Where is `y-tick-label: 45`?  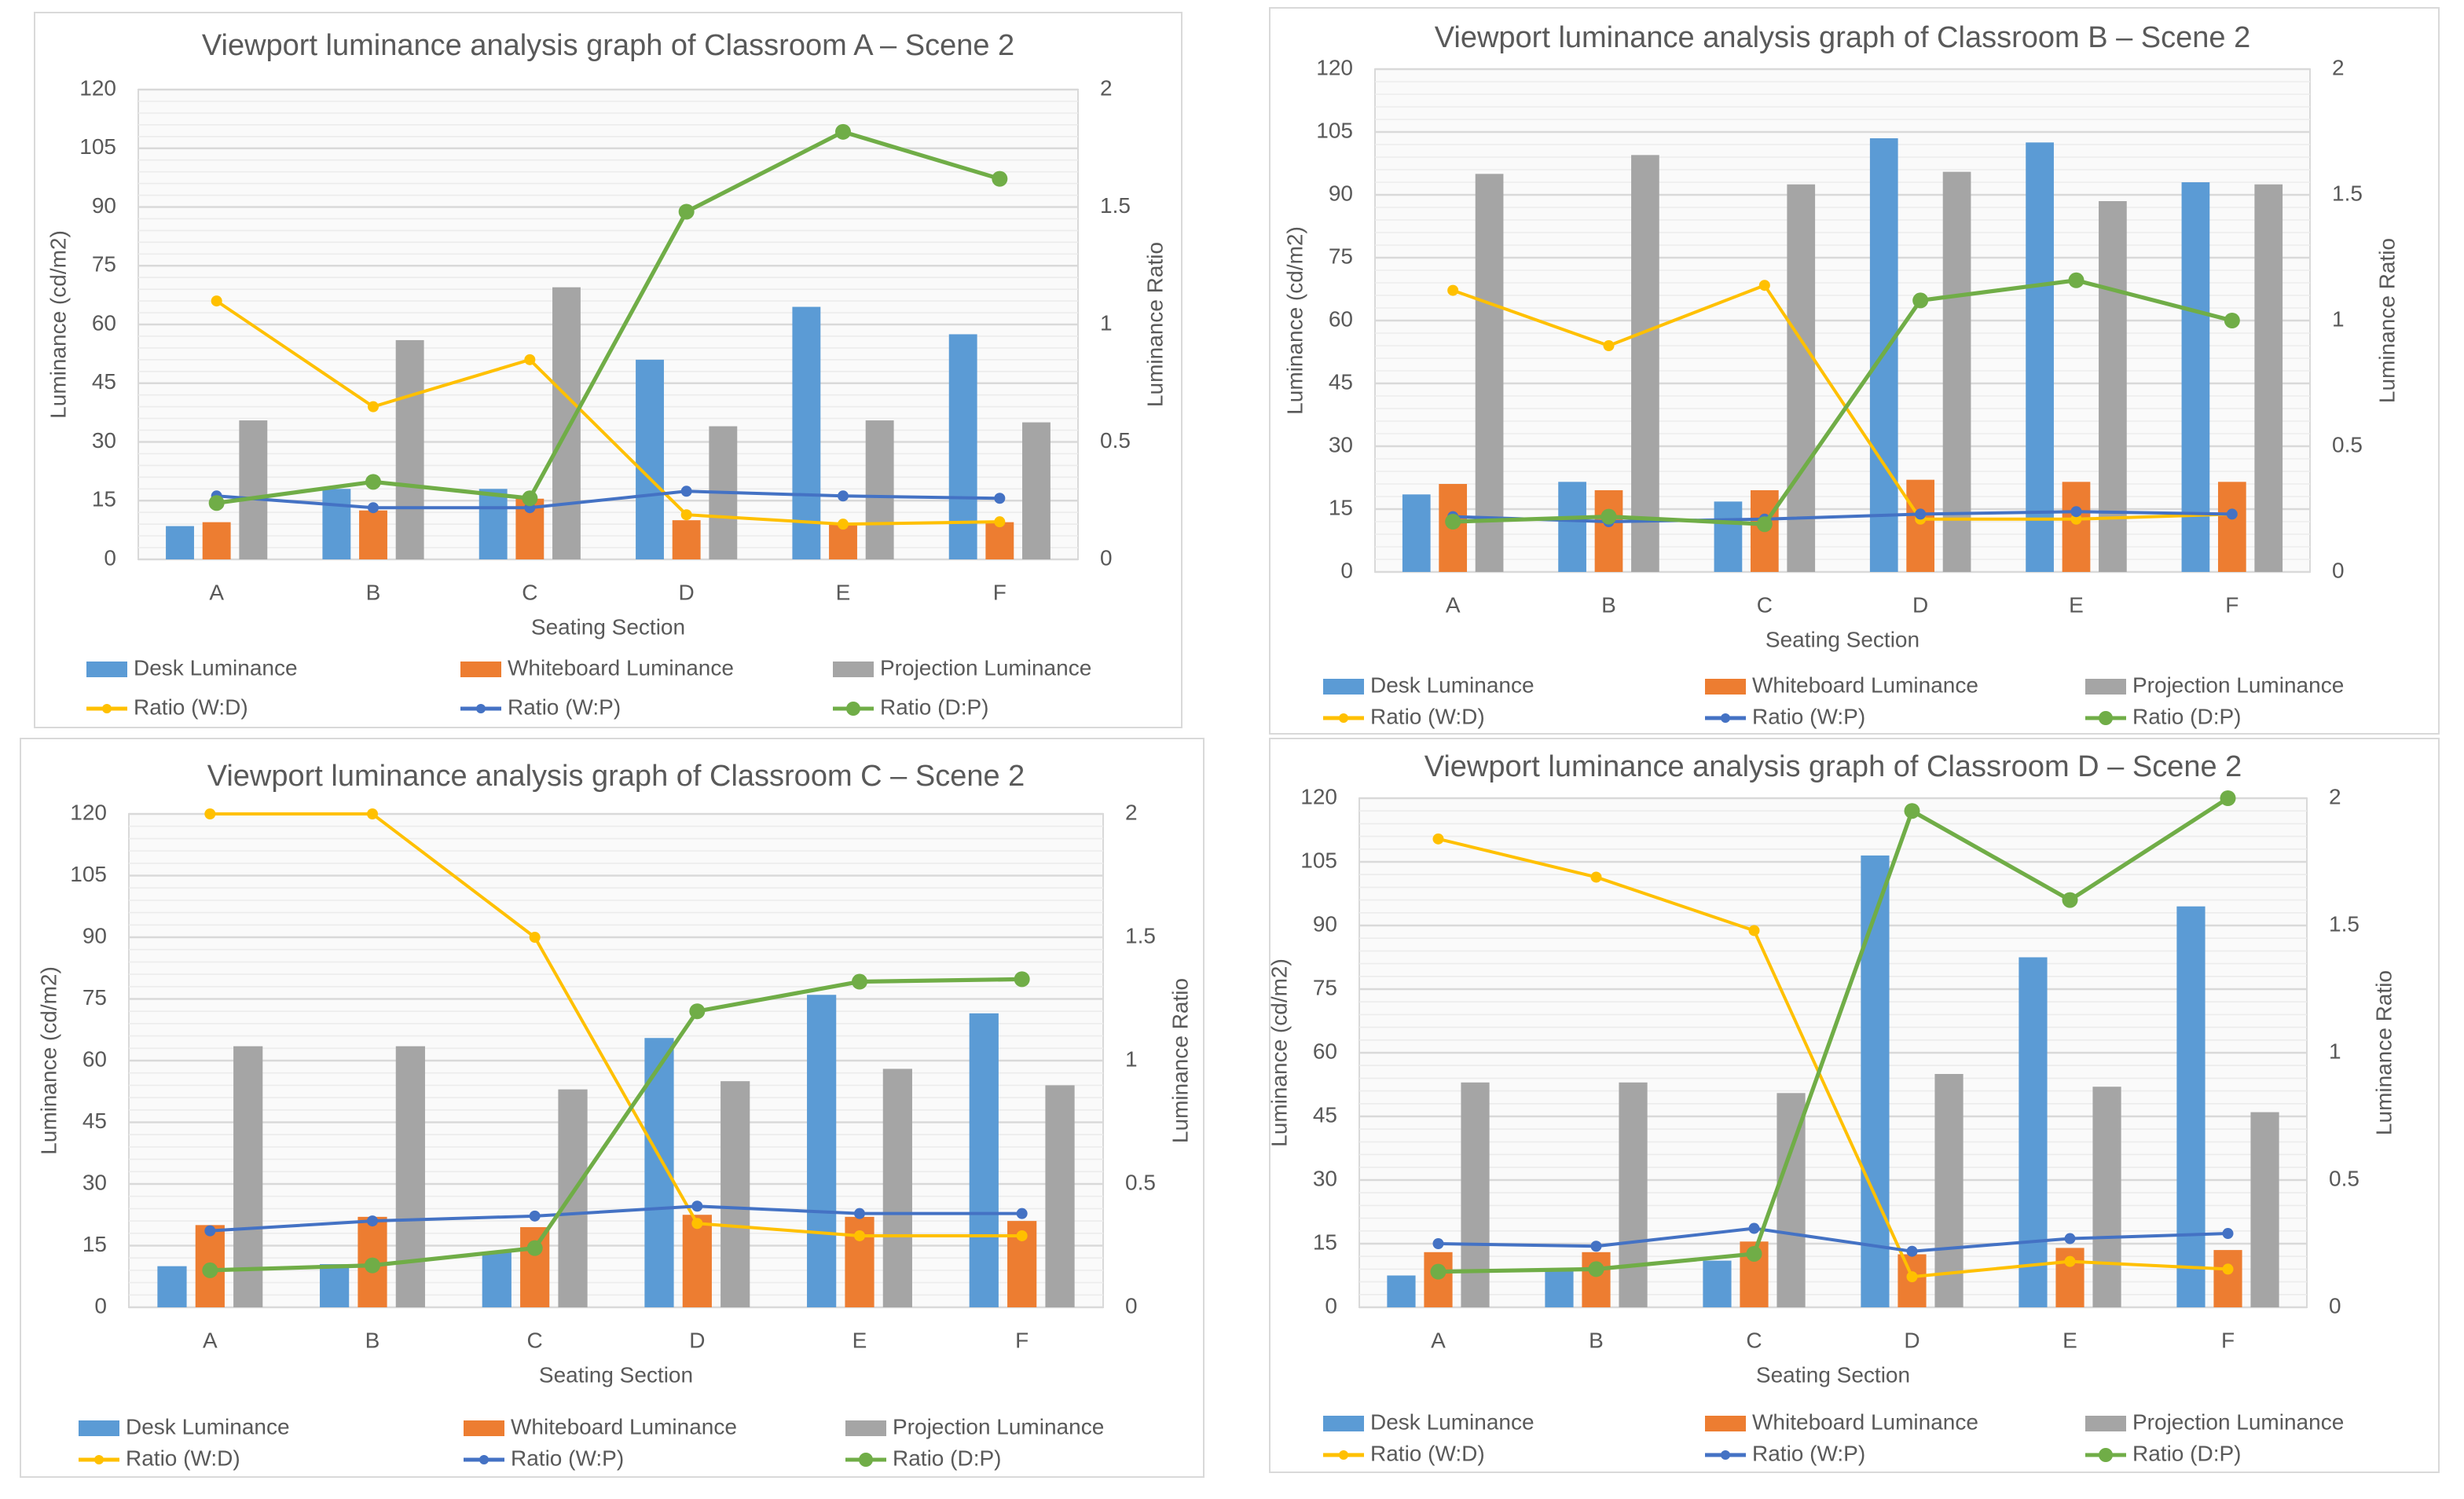 y-tick-label: 45 is located at coordinates (1325, 1114).